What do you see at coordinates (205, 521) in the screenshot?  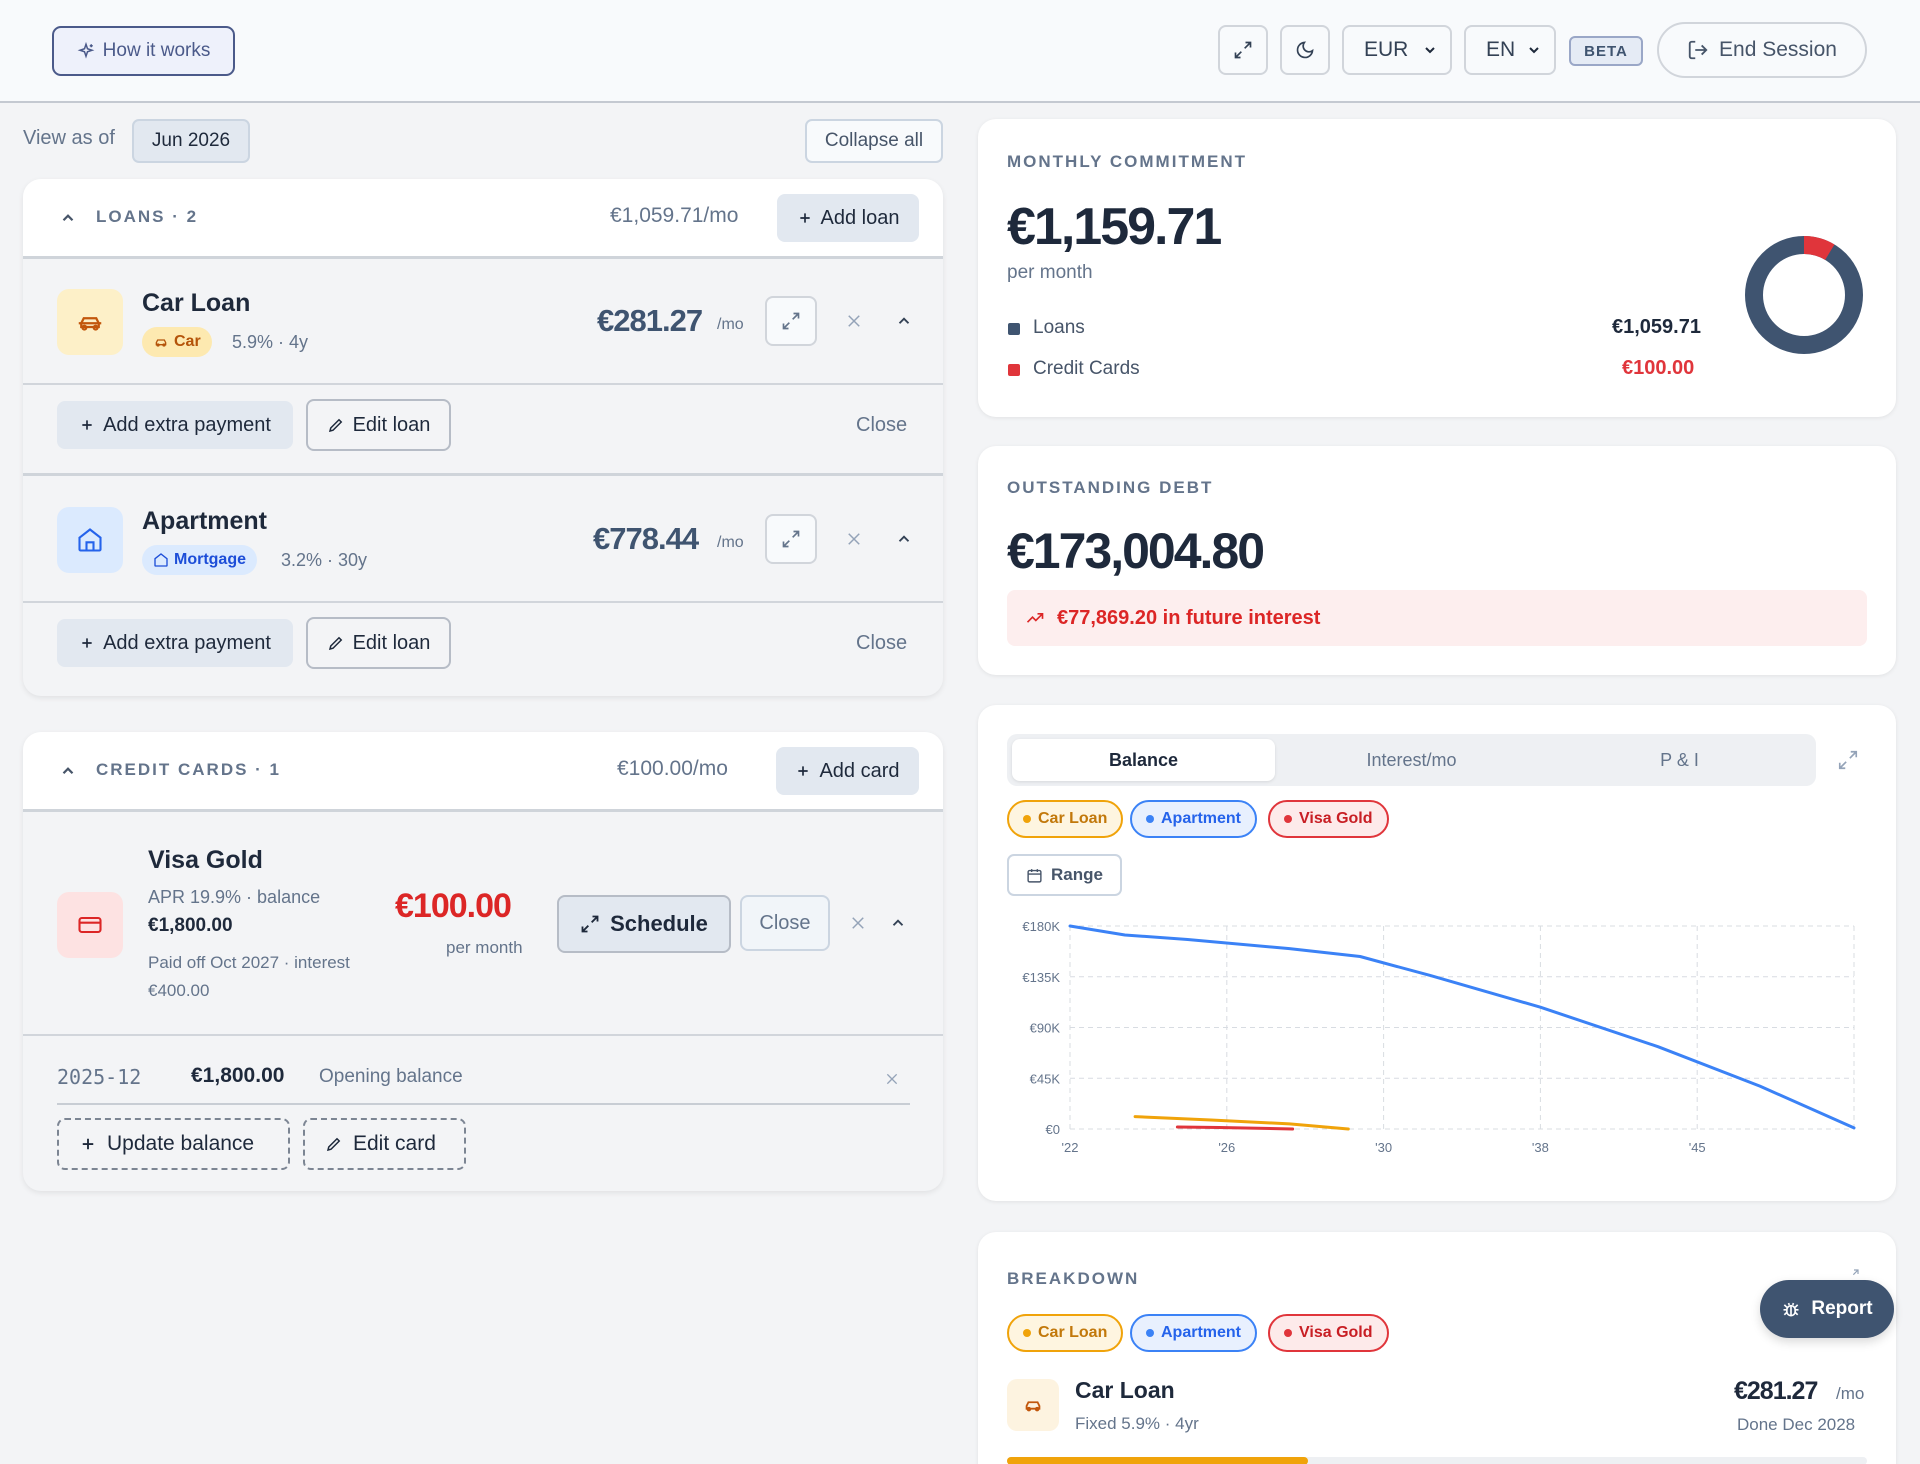 I see `loan-name: Apartment` at bounding box center [205, 521].